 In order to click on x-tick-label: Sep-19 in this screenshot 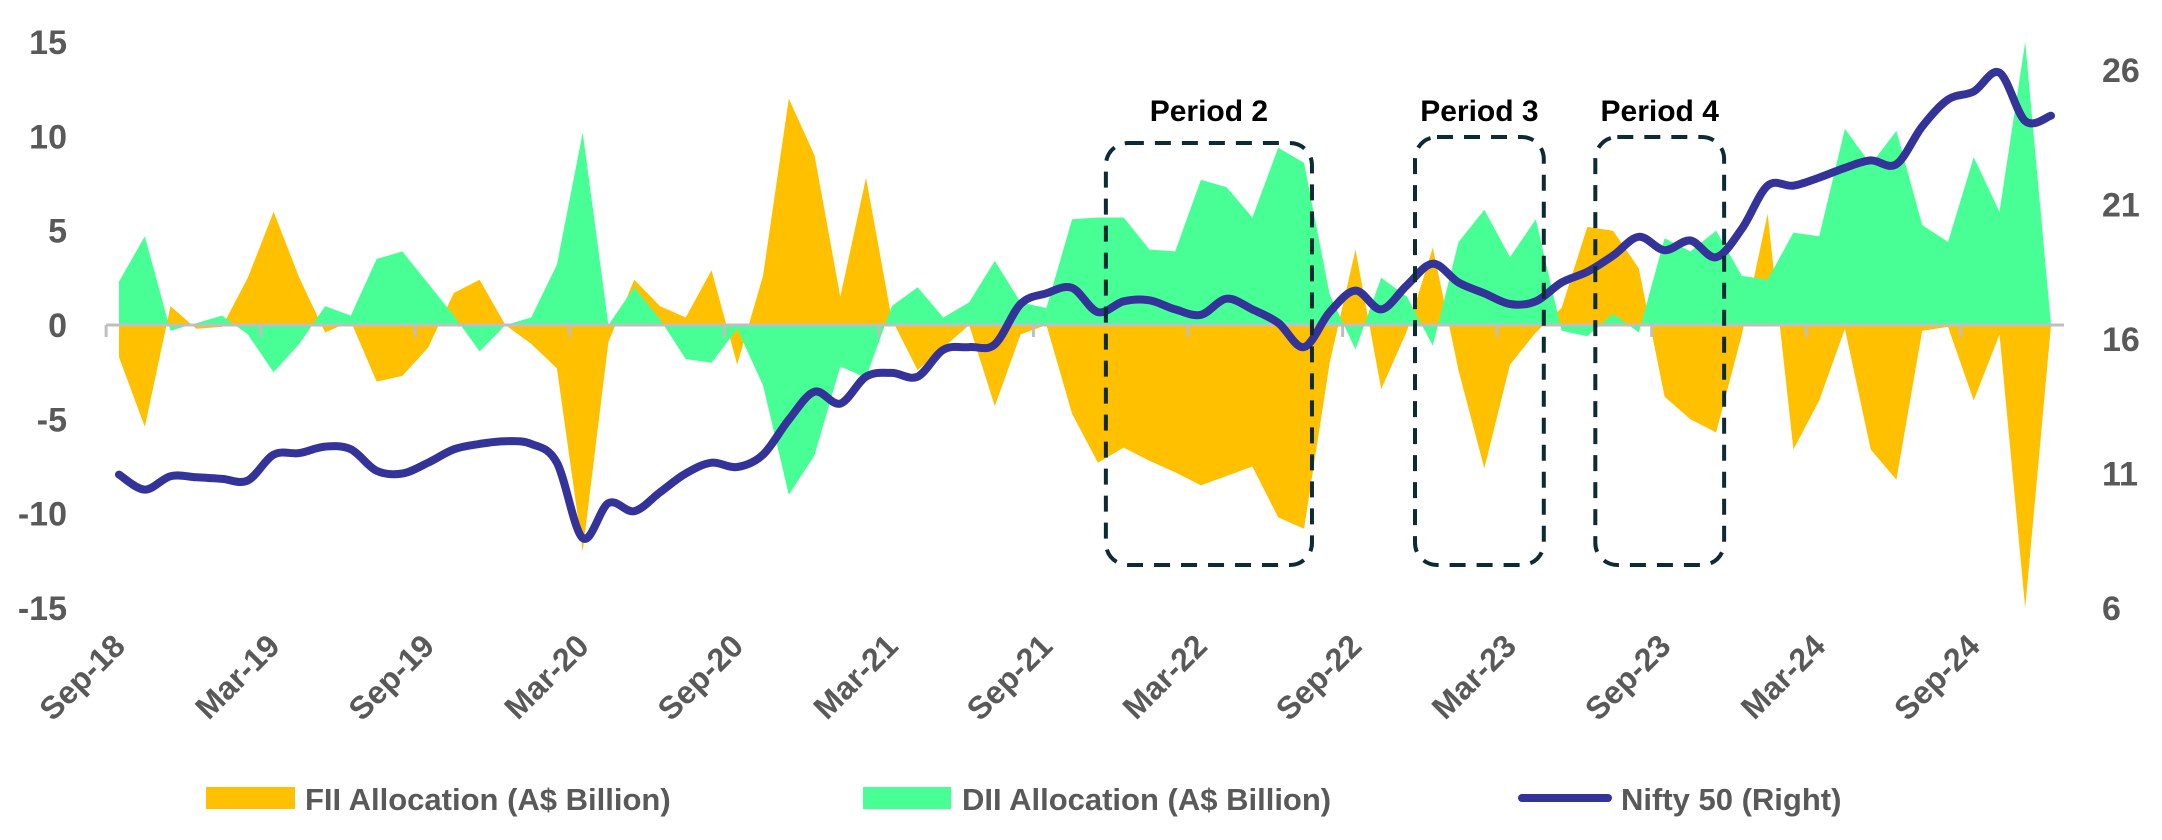, I will do `click(391, 677)`.